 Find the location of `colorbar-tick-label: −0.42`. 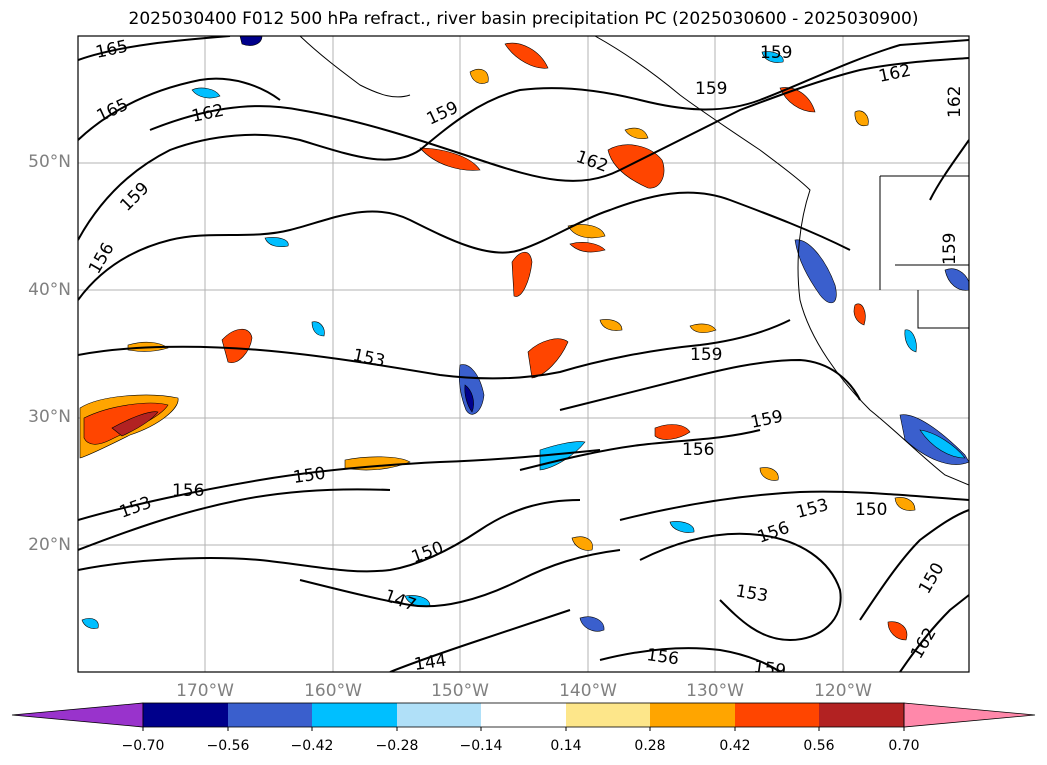

colorbar-tick-label: −0.42 is located at coordinates (312, 746).